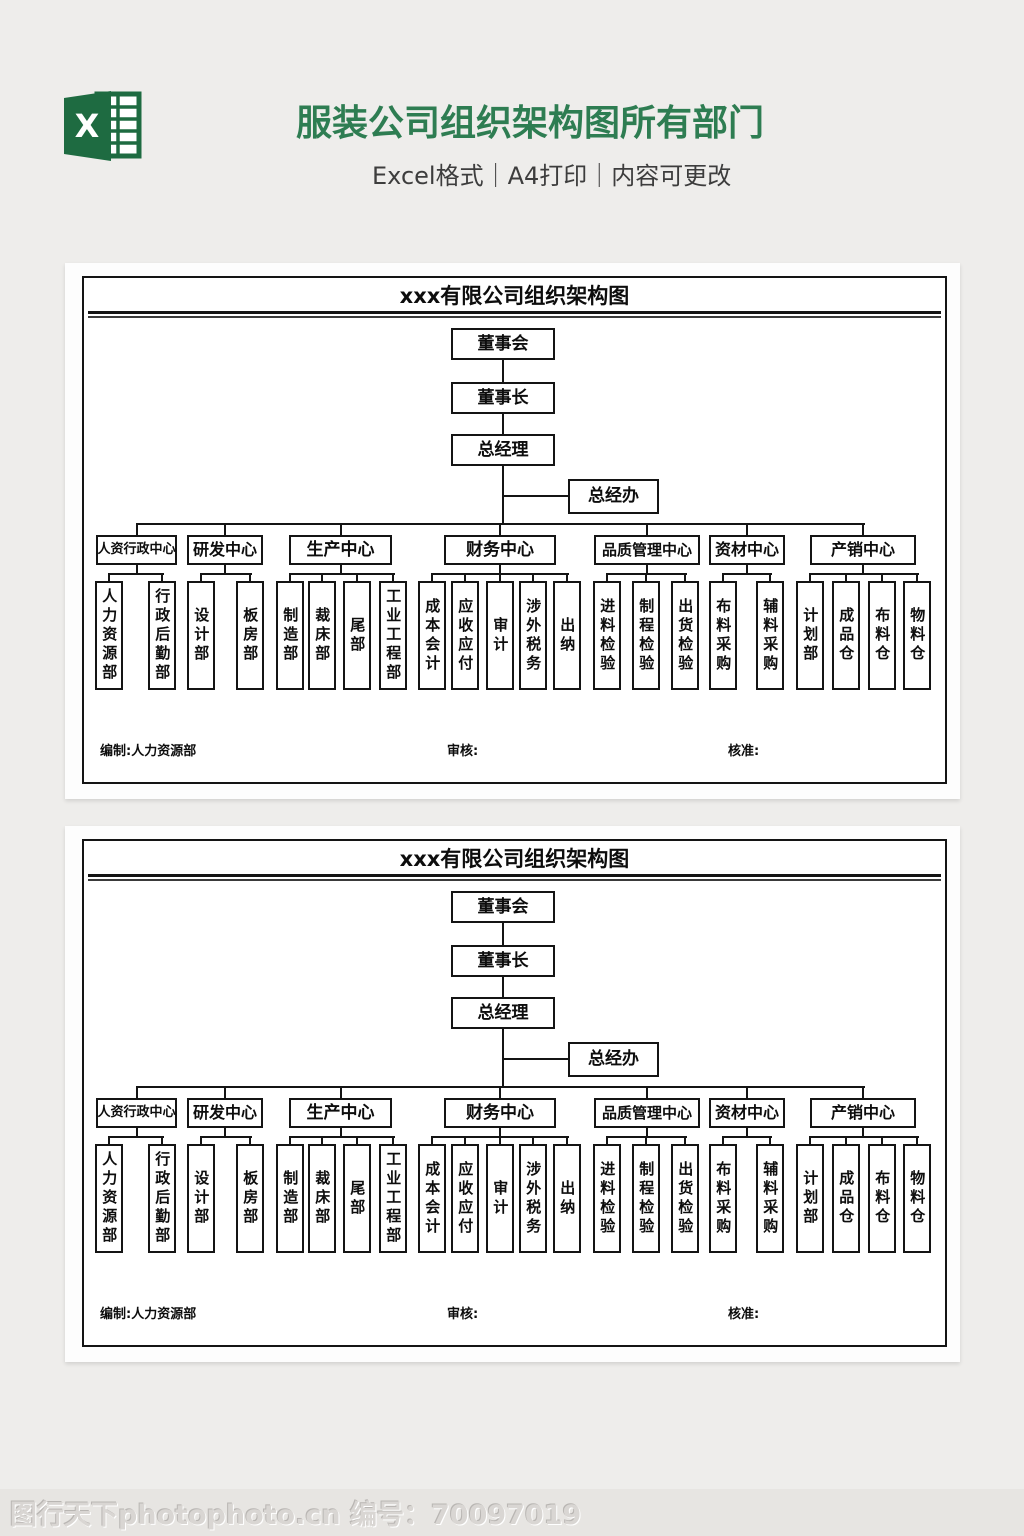 The image size is (1024, 1536). Describe the element at coordinates (770, 1198) in the screenshot. I see `dept-box: 辅料采购` at that location.